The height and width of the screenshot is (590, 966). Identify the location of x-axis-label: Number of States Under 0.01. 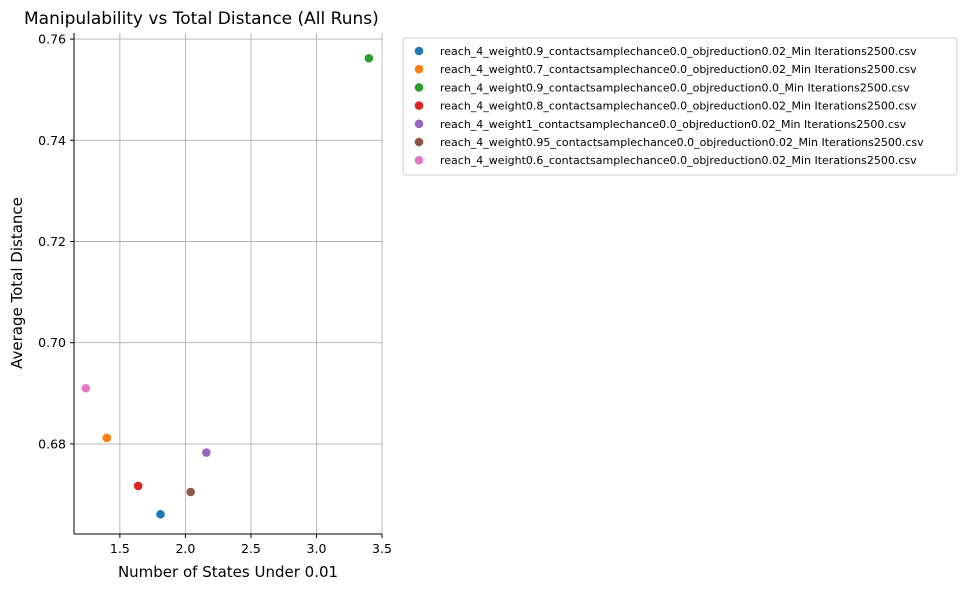
(228, 572).